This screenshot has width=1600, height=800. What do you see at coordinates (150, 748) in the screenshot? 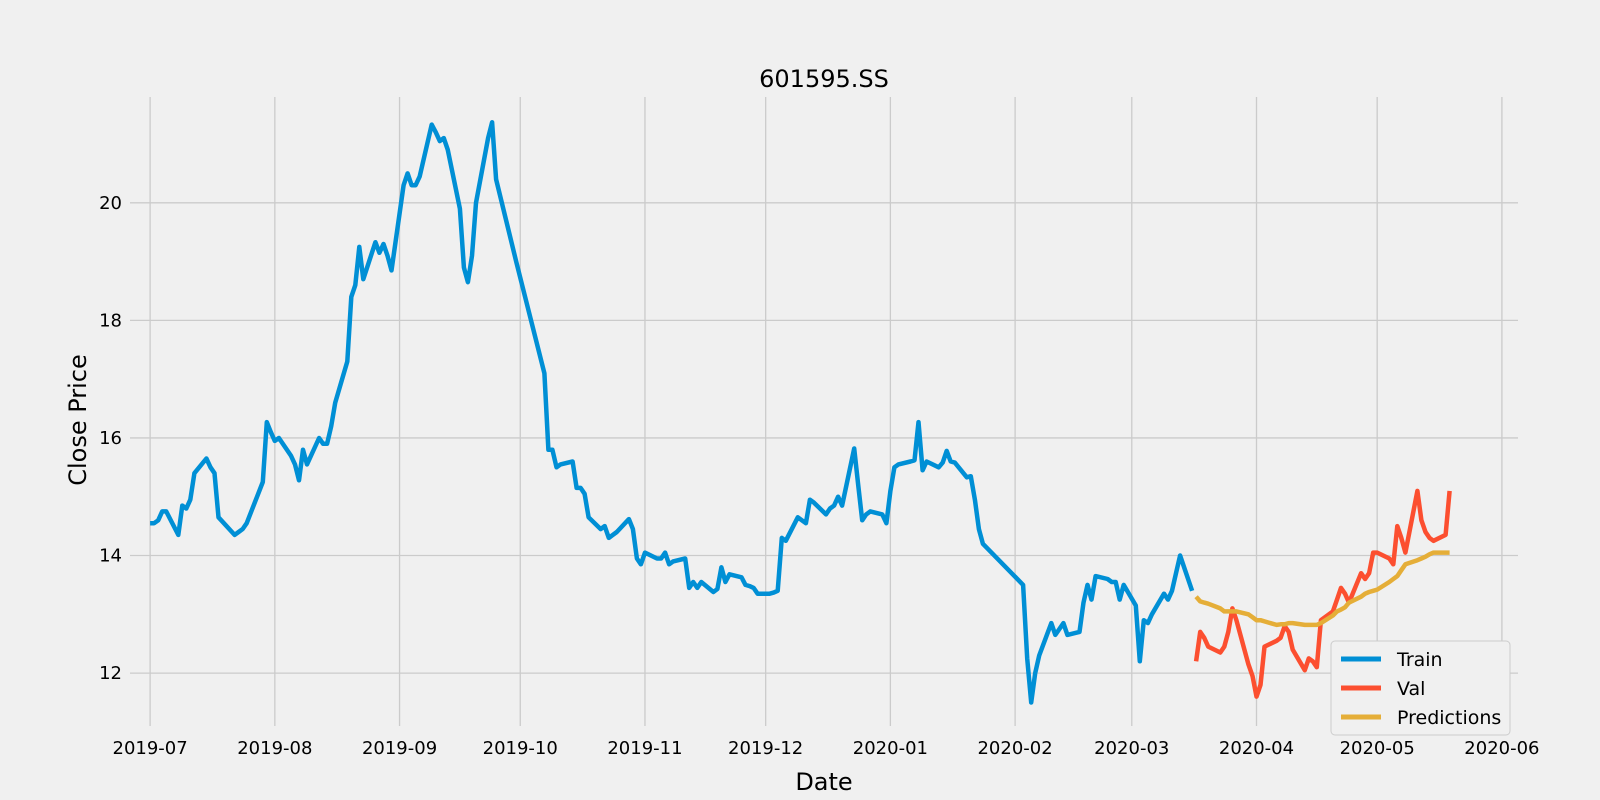
I see `x-tick-label: 2019-07` at bounding box center [150, 748].